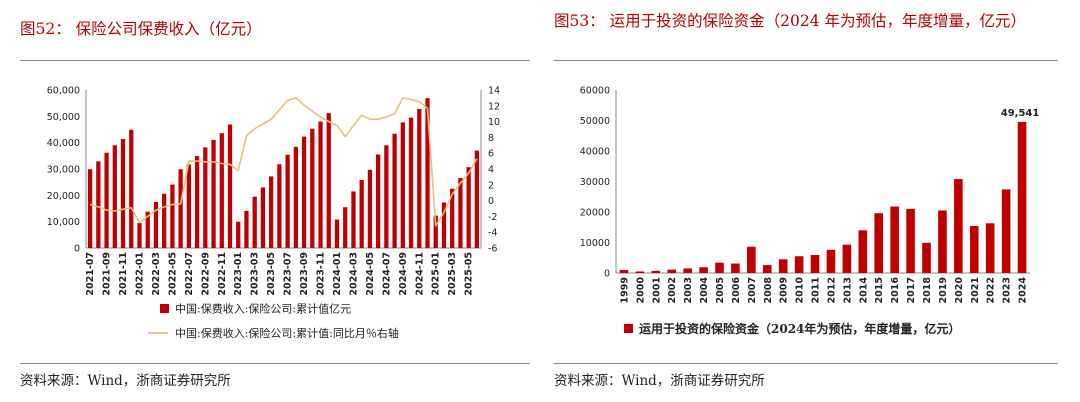 This screenshot has width=1080, height=402. I want to click on legend-label-investment: 运用于投资的保险资金（2024年为预估，年度增量，亿元）, so click(799, 328).